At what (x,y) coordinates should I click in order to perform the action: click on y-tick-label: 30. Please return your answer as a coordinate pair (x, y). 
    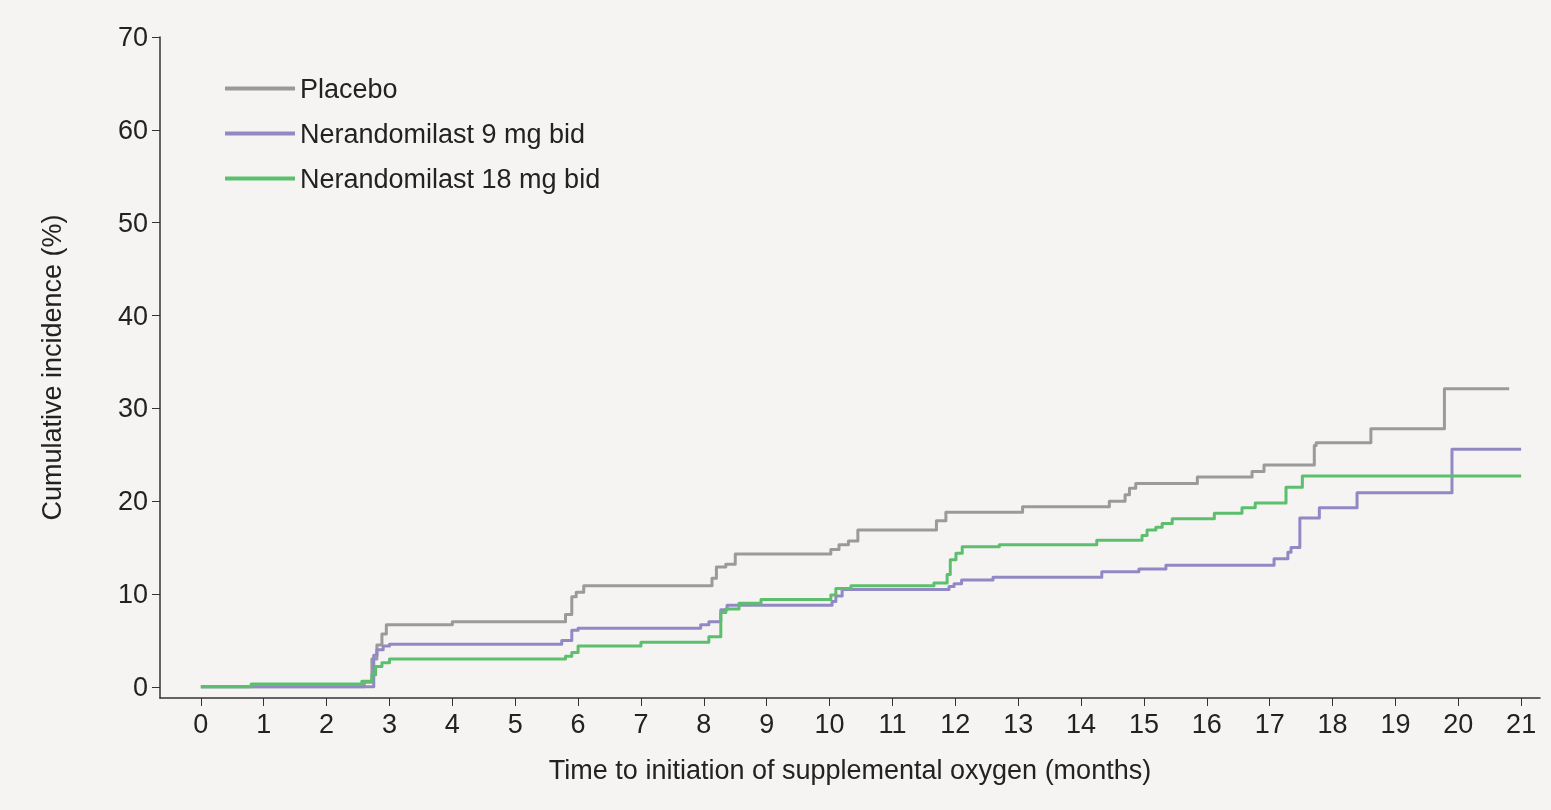
    Looking at the image, I should click on (132, 408).